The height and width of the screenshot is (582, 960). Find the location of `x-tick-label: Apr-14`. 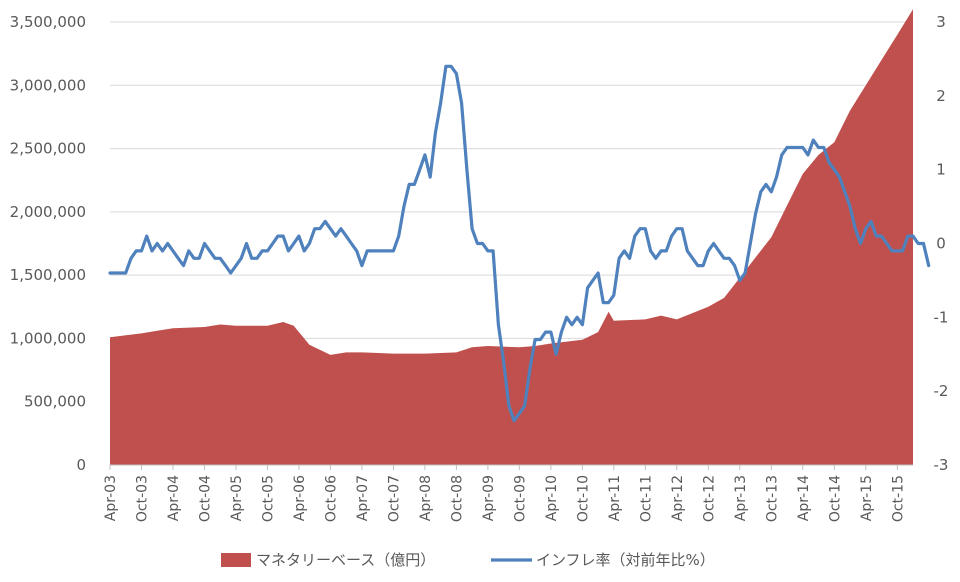

x-tick-label: Apr-14 is located at coordinates (804, 498).